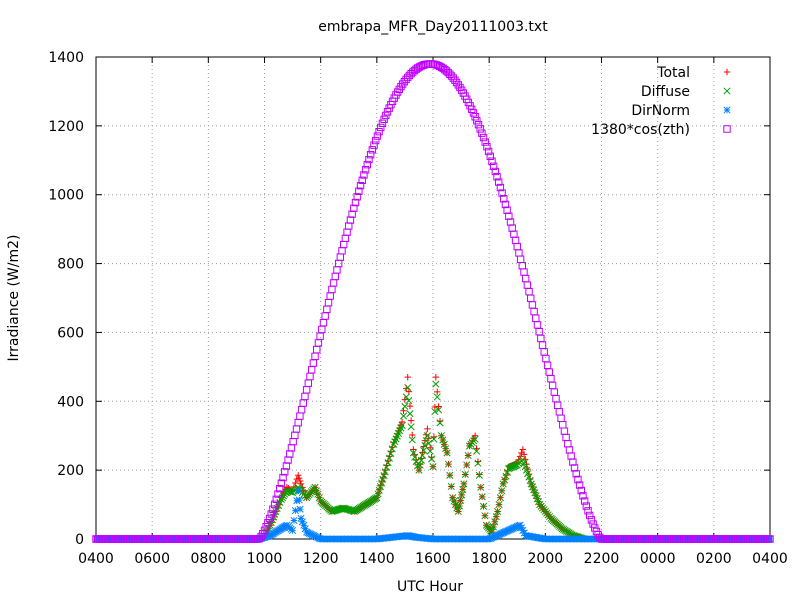 The width and height of the screenshot is (800, 600). What do you see at coordinates (433, 559) in the screenshot?
I see `x-tick-label: 1600` at bounding box center [433, 559].